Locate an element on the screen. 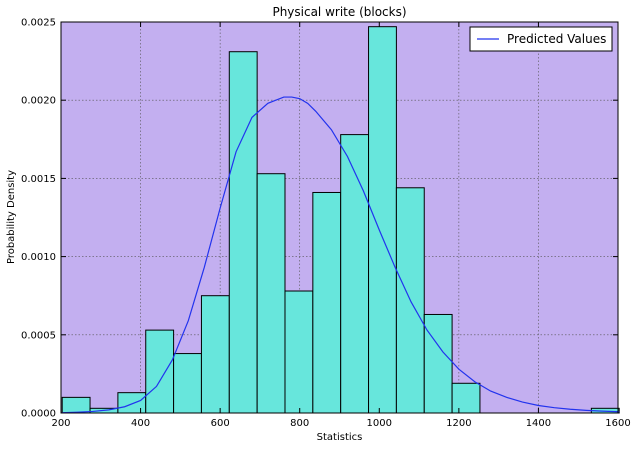 This screenshot has width=636, height=449. y-tick-label: 0.0000 is located at coordinates (38, 414).